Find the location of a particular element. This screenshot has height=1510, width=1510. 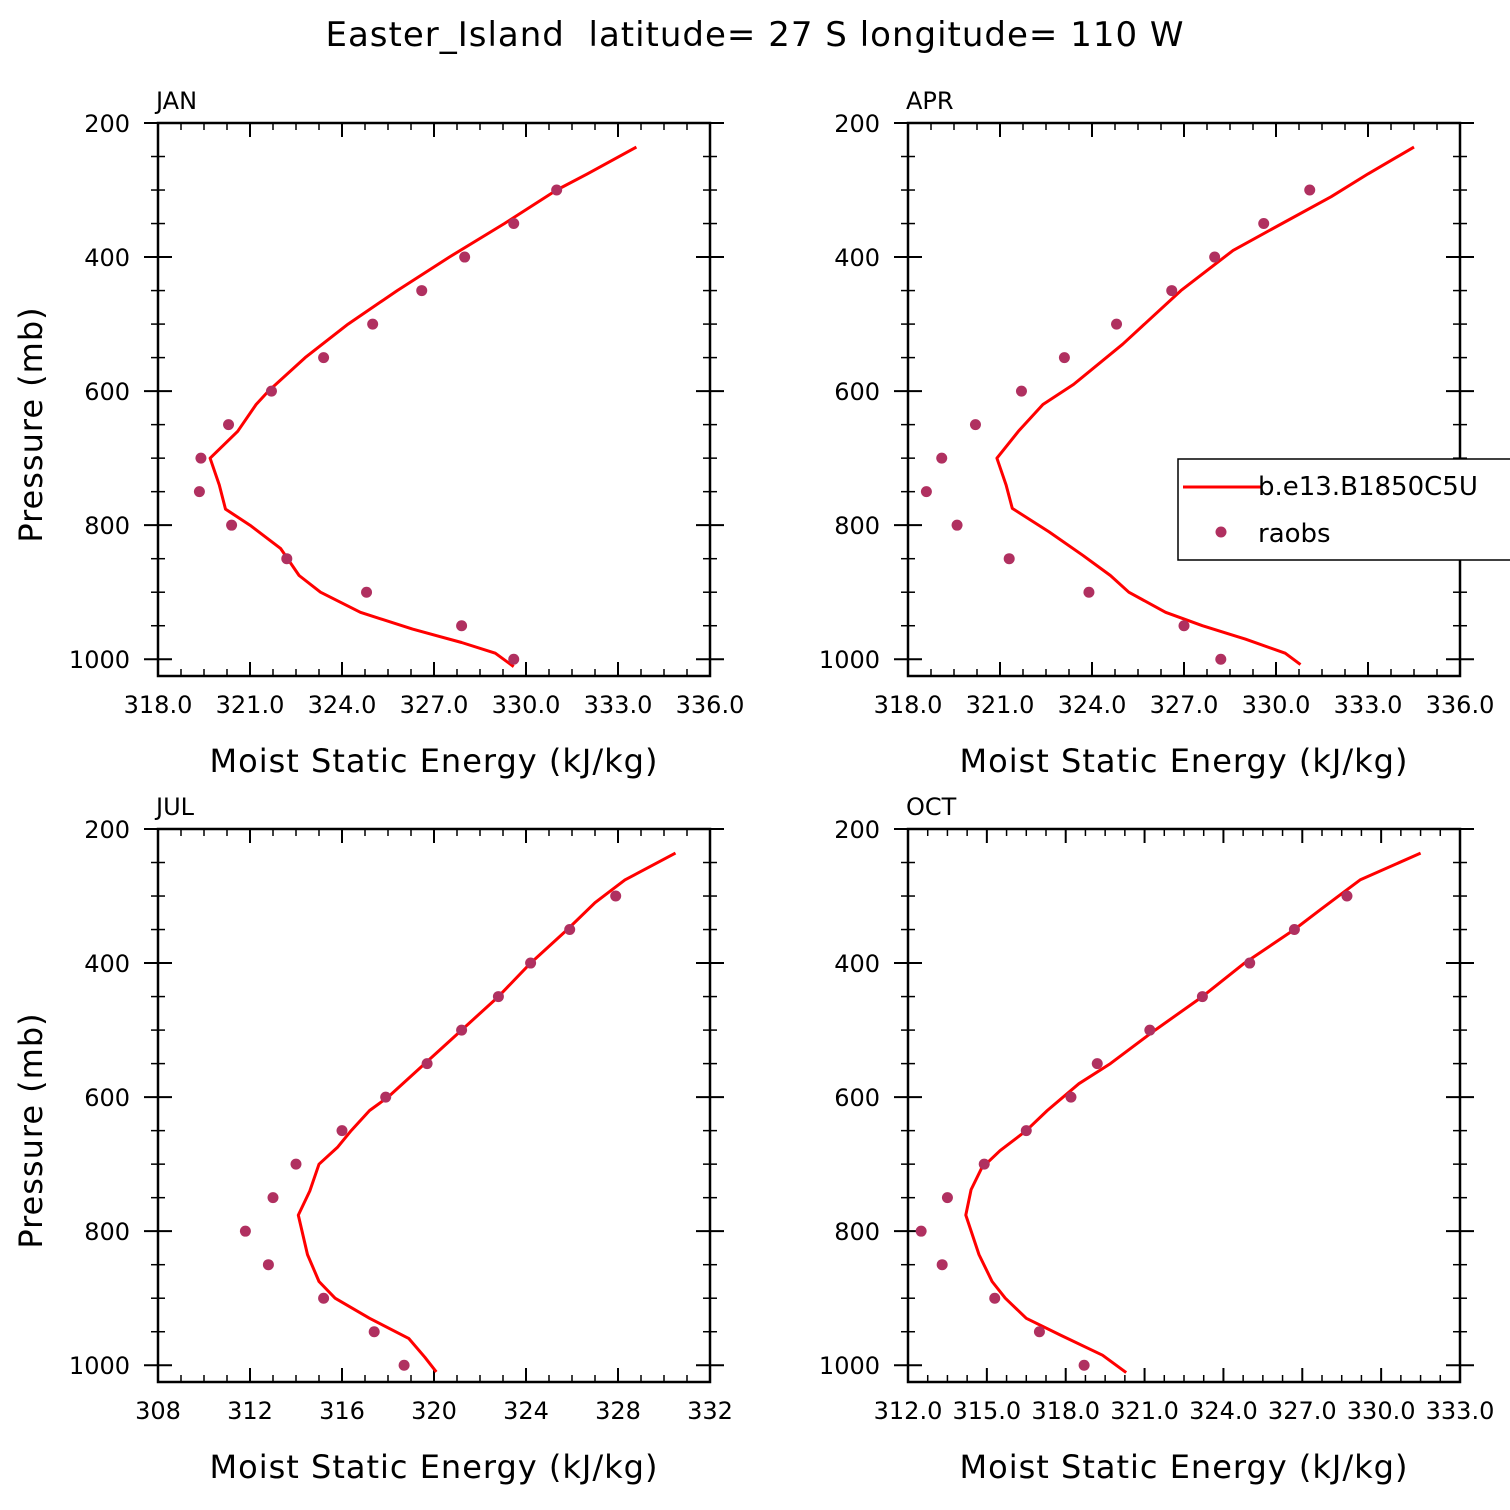

legend-box is located at coordinates (1343, 509).